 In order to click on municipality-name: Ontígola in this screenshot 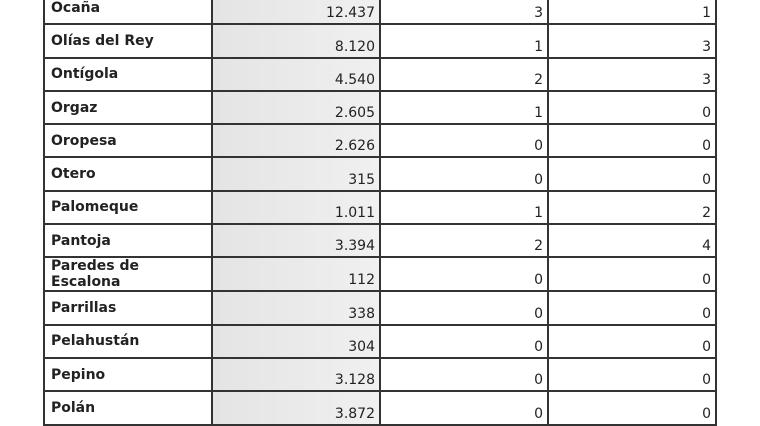, I will do `click(128, 74)`.